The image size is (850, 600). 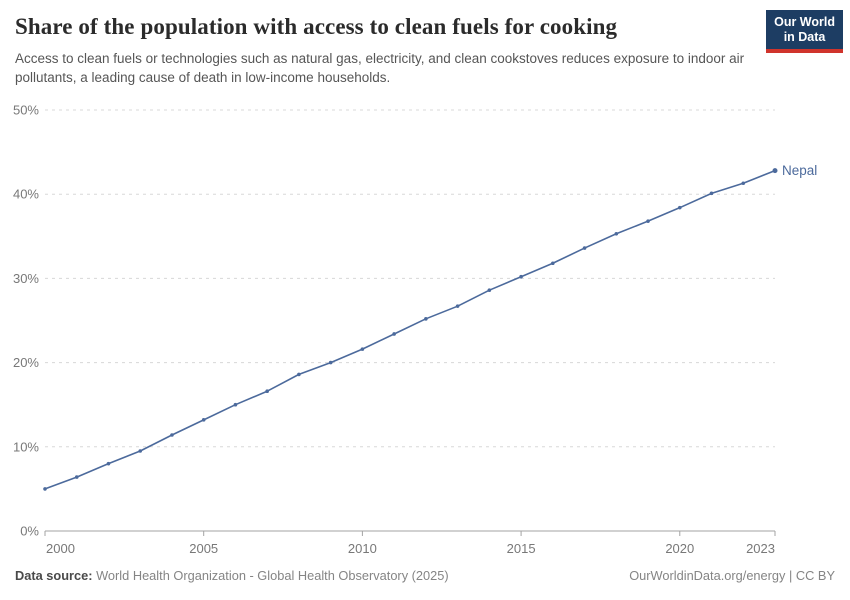 I want to click on x-axis-tick-label: 2020, so click(x=679, y=548).